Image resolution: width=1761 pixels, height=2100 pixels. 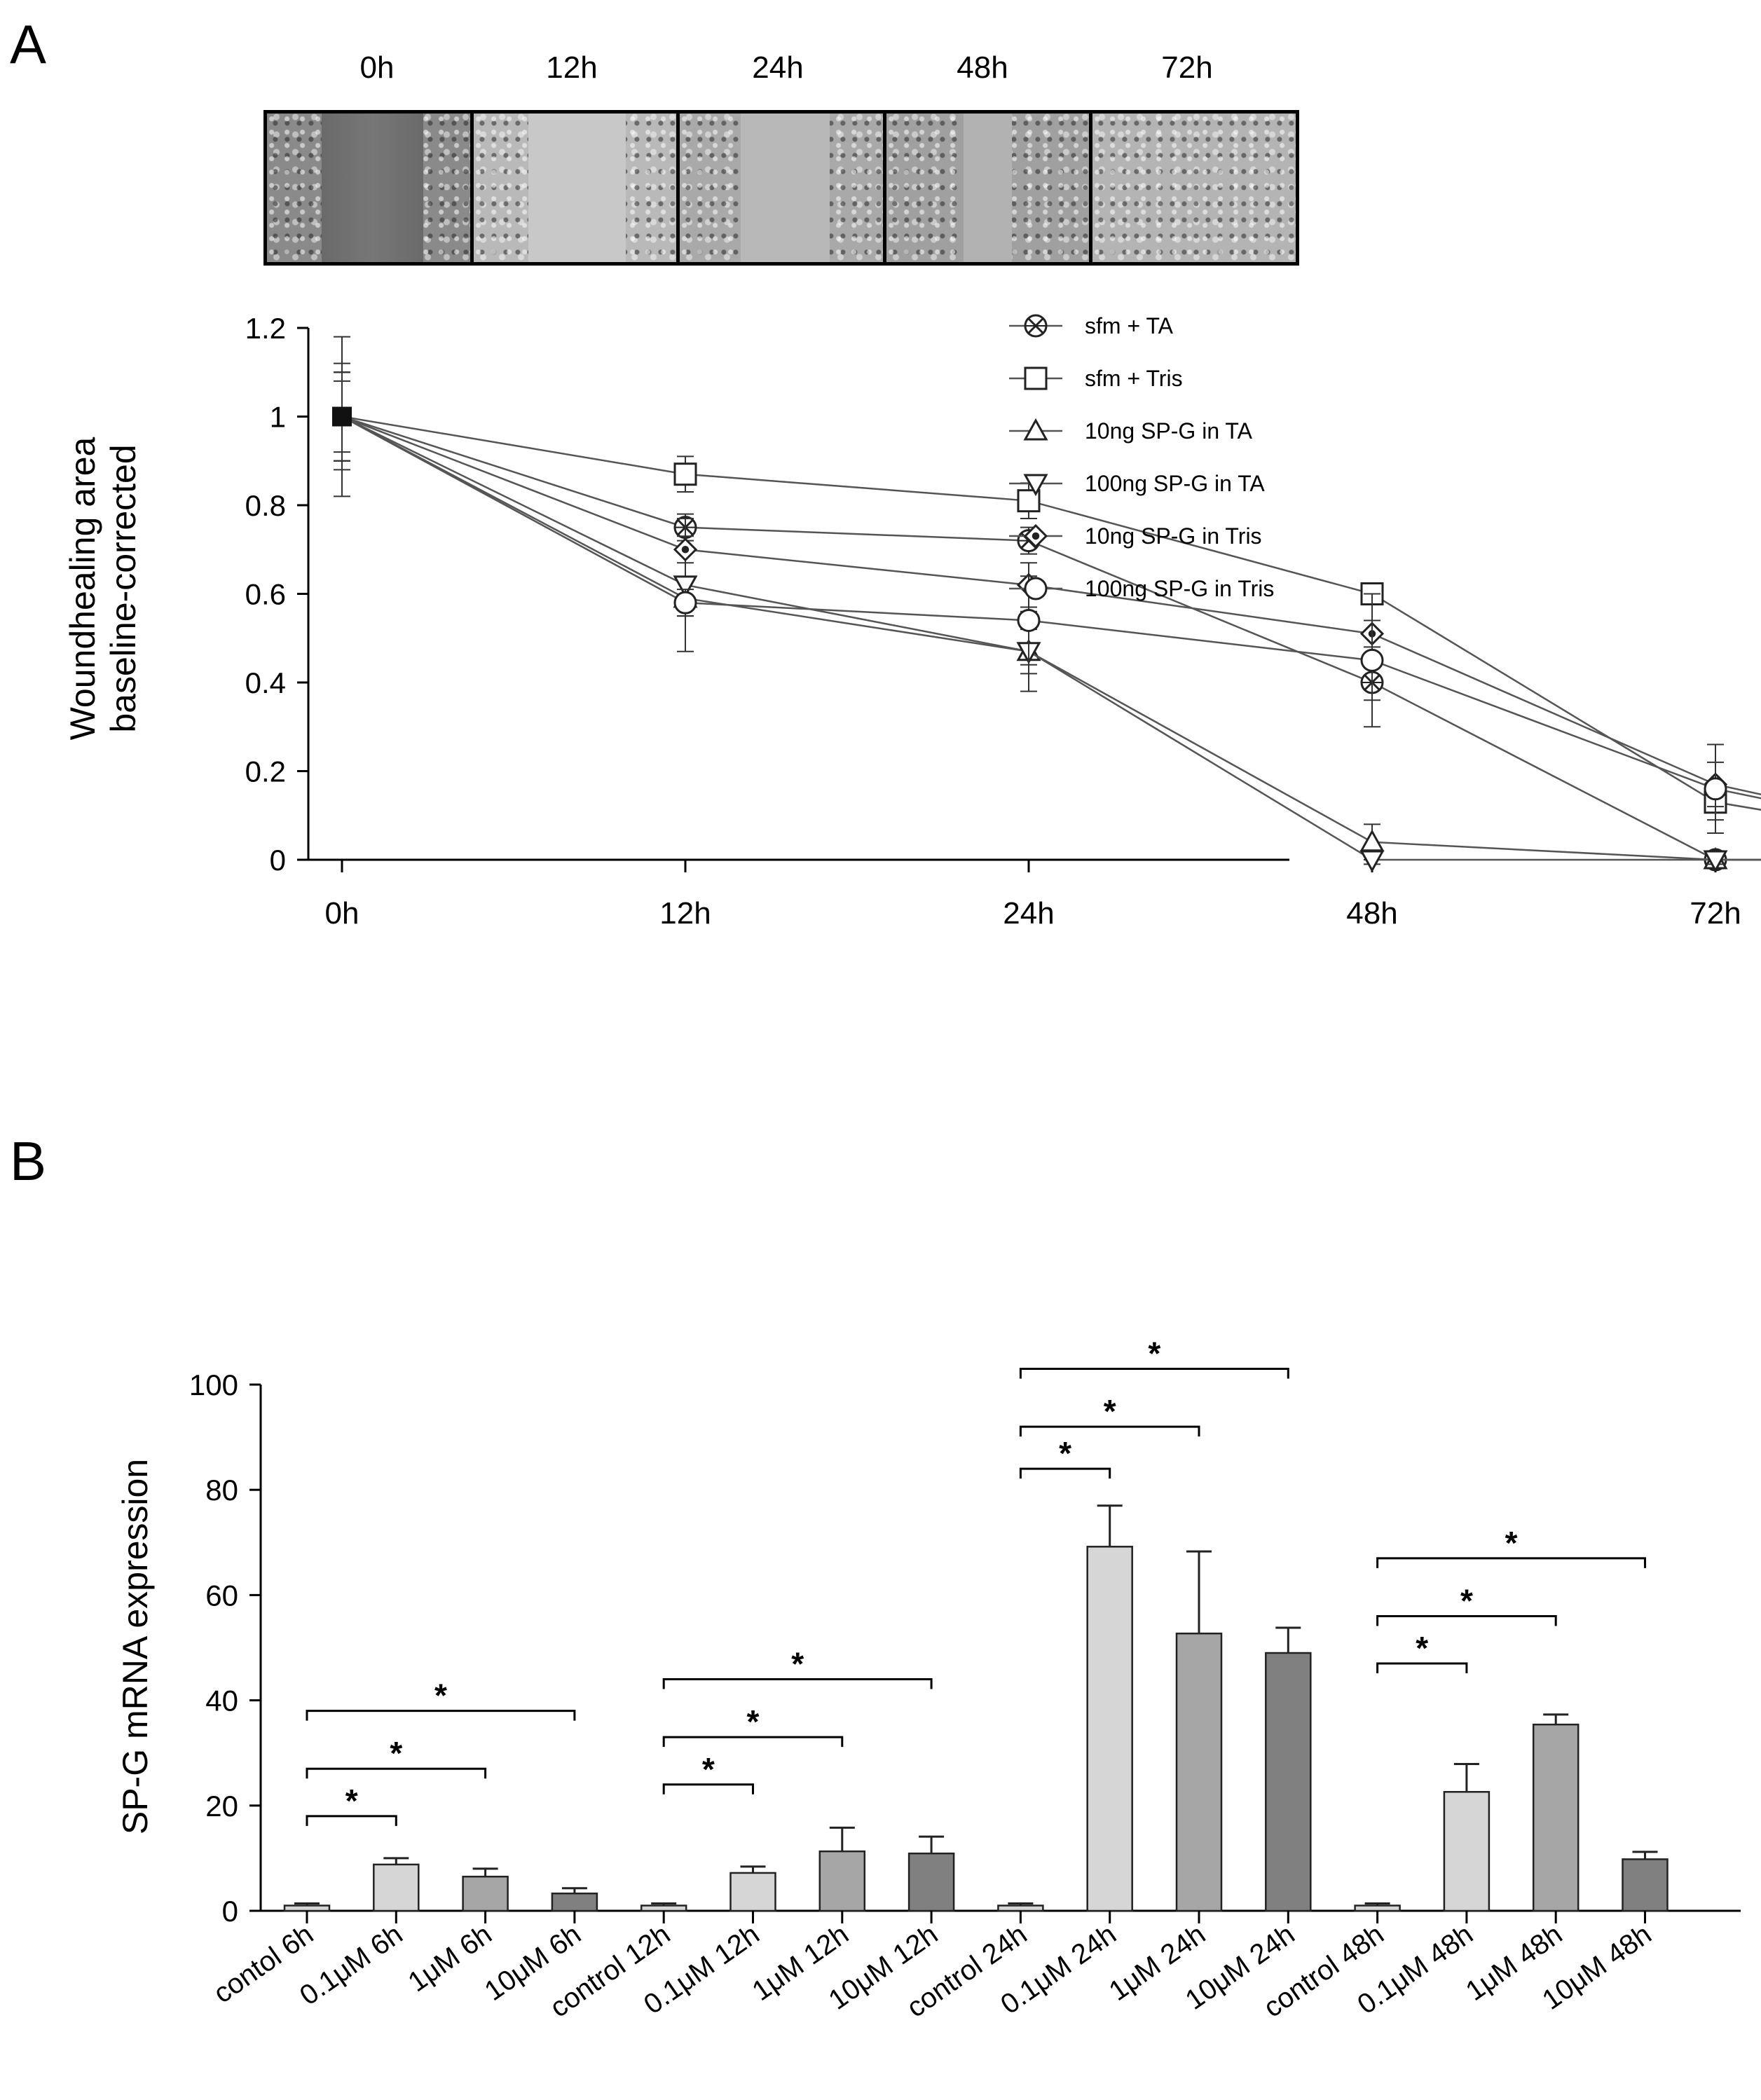 I want to click on legend-entry: 100ng SP-G in TA, so click(x=1137, y=484).